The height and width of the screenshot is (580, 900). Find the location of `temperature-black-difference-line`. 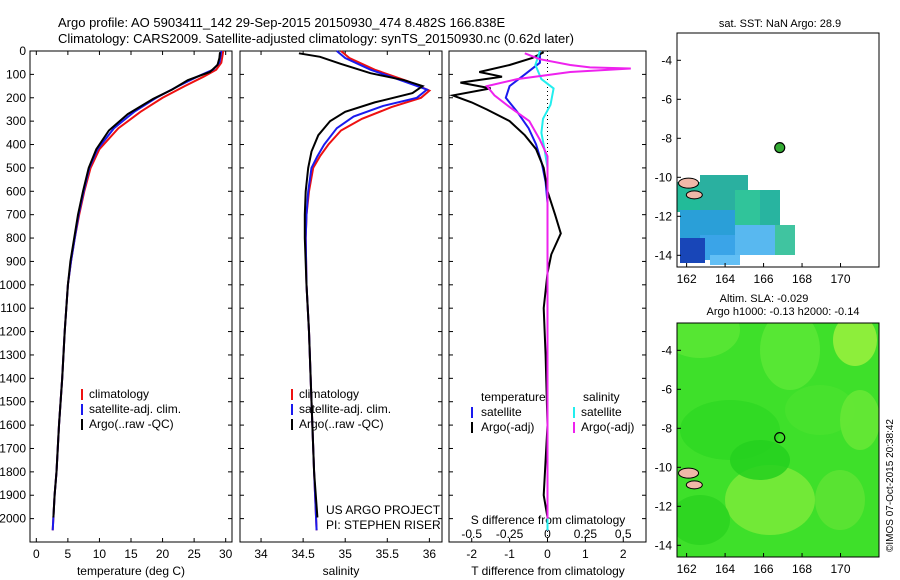

temperature-black-difference-line is located at coordinates (505, 284).